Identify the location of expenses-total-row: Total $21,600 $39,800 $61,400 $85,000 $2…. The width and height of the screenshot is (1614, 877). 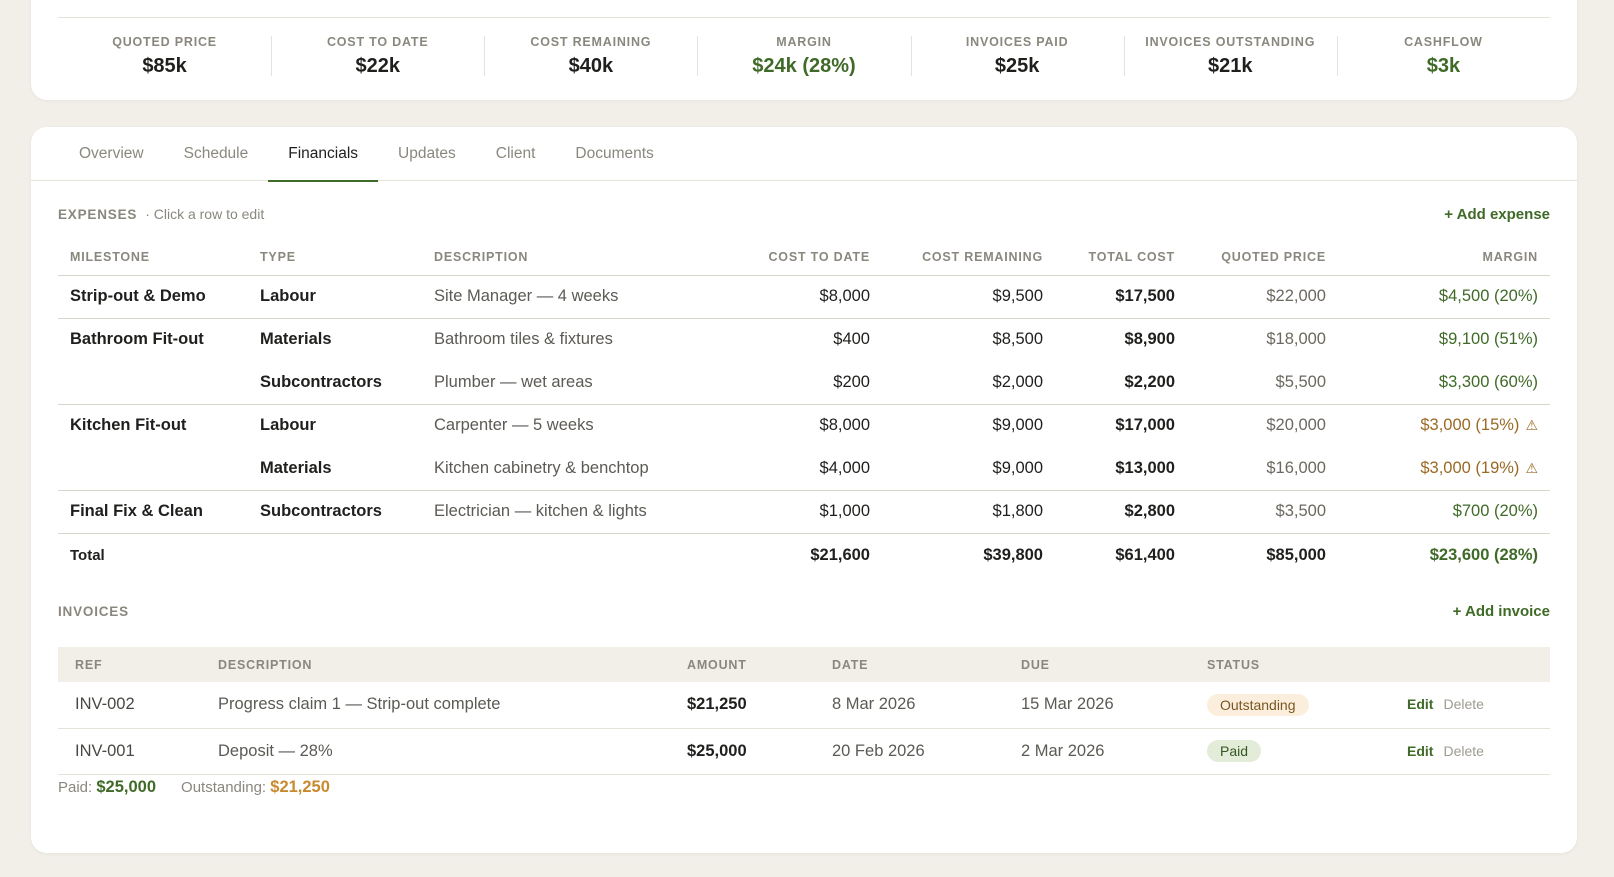
(804, 555).